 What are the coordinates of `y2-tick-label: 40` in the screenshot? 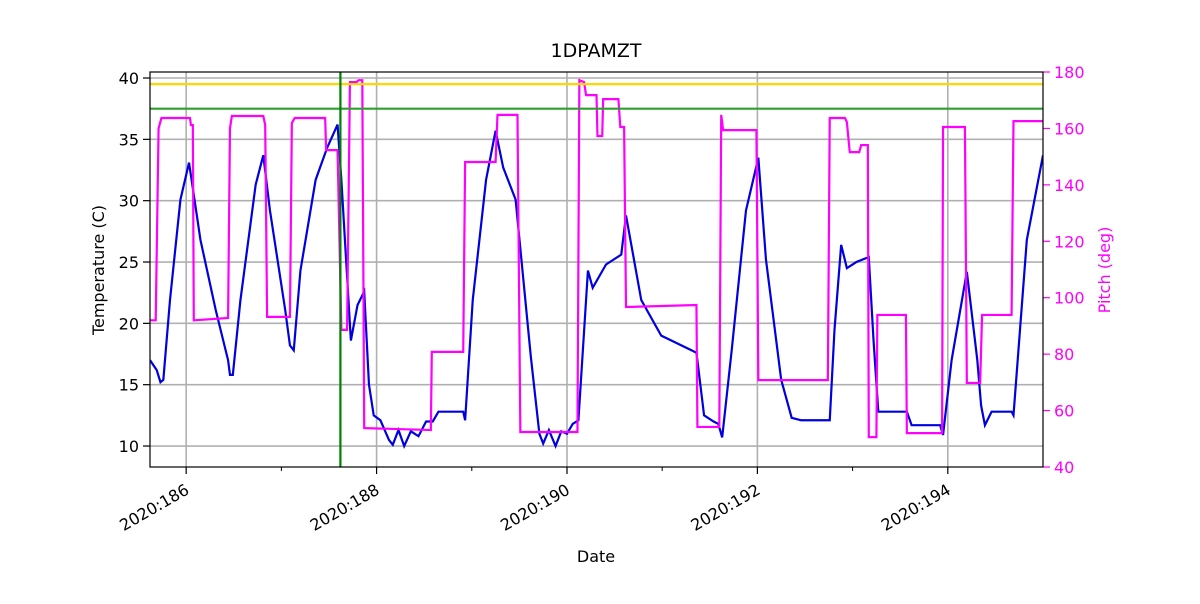 It's located at (1064, 467).